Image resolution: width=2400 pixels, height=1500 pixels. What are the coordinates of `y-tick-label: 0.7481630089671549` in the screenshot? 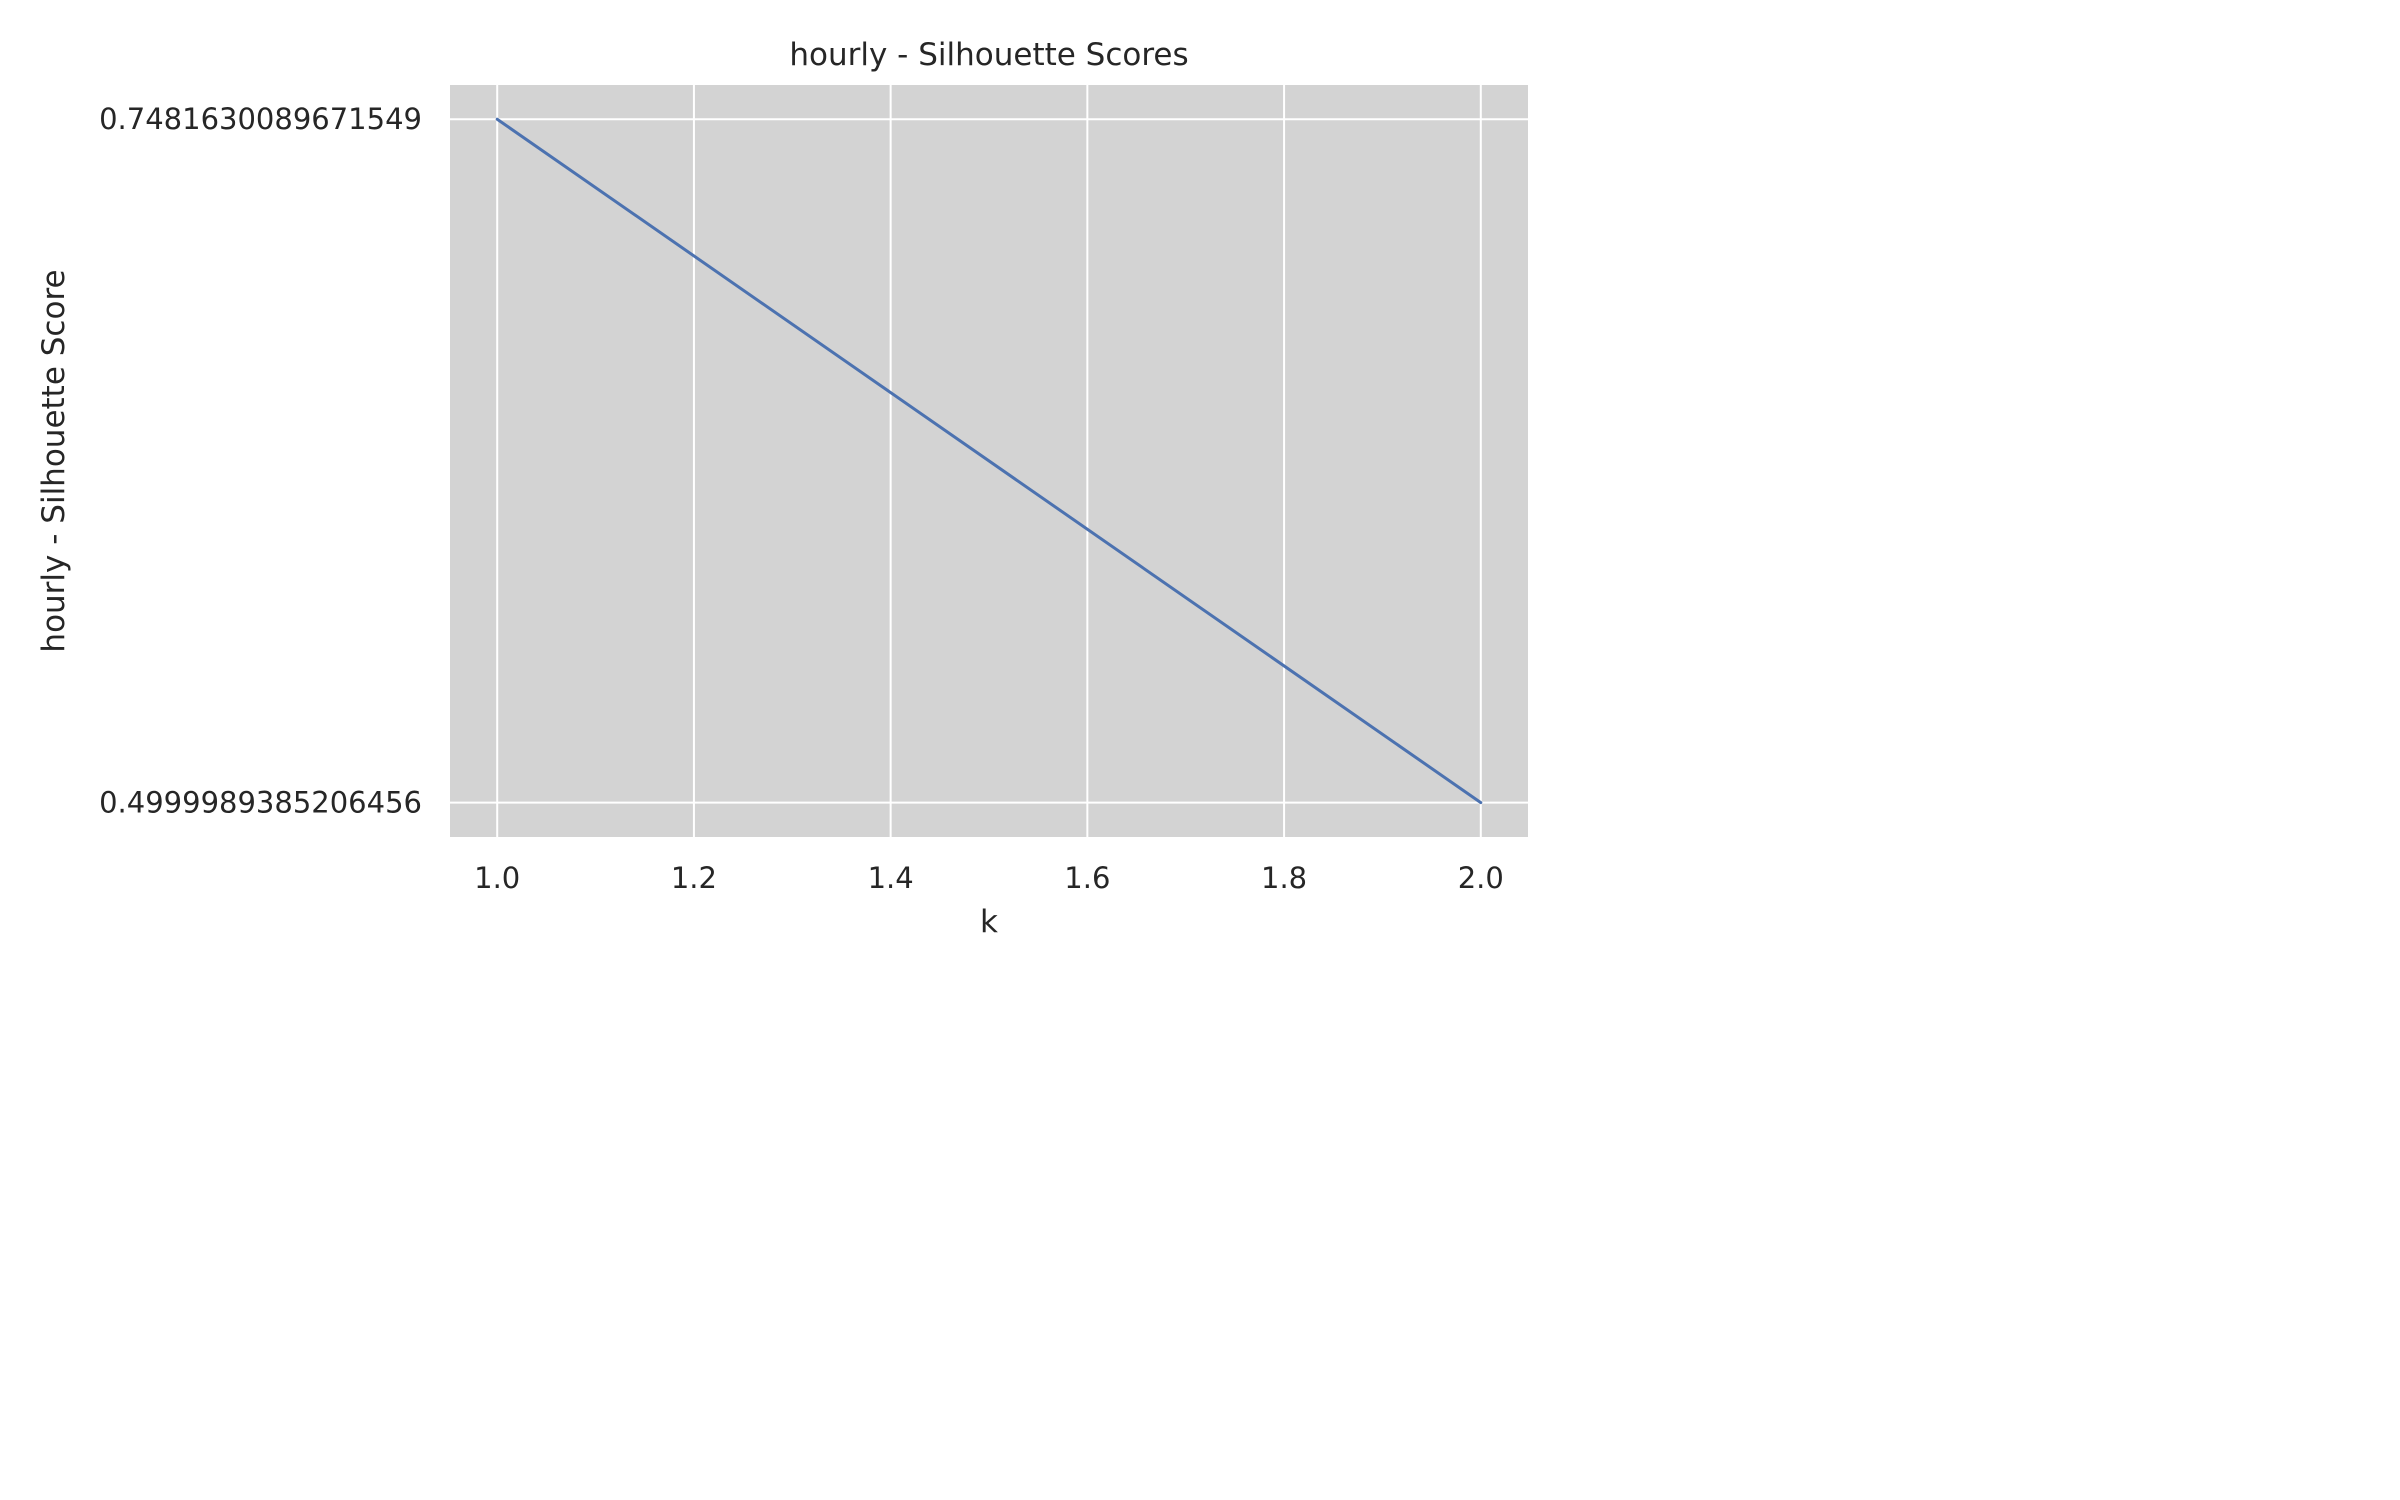 It's located at (260, 119).